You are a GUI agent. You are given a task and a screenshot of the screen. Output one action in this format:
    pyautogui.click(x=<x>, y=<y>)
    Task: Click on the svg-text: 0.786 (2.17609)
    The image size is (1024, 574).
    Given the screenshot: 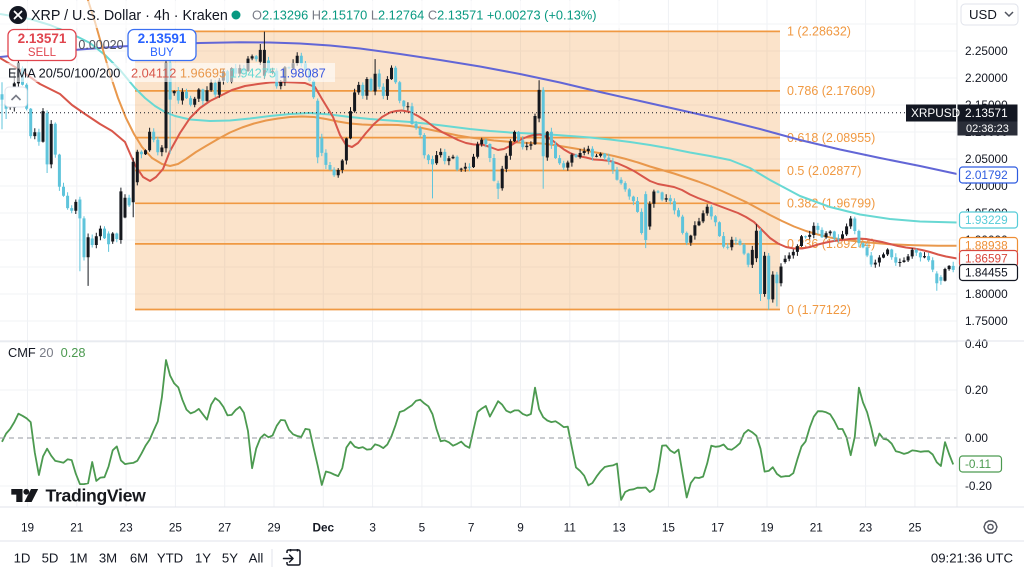 What is the action you would take?
    pyautogui.click(x=831, y=91)
    